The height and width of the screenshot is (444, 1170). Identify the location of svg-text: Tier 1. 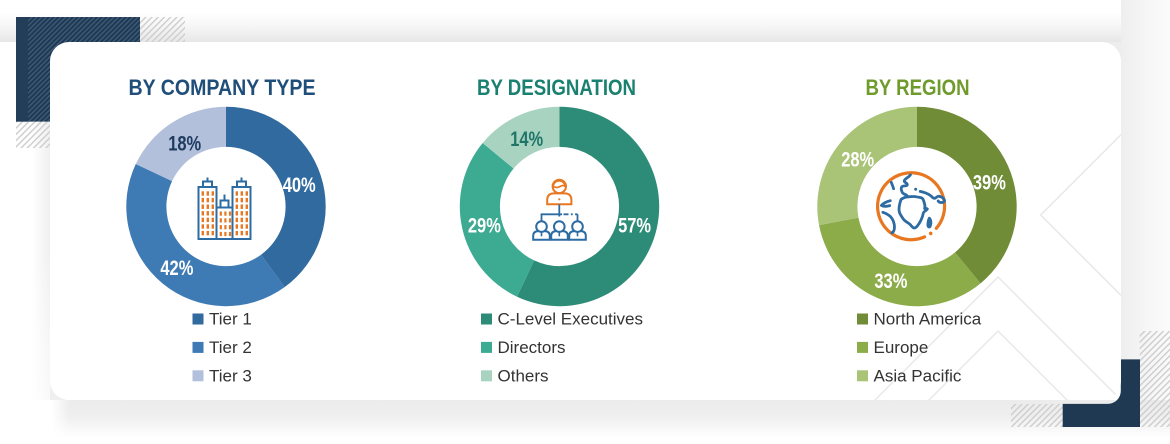
(230, 319).